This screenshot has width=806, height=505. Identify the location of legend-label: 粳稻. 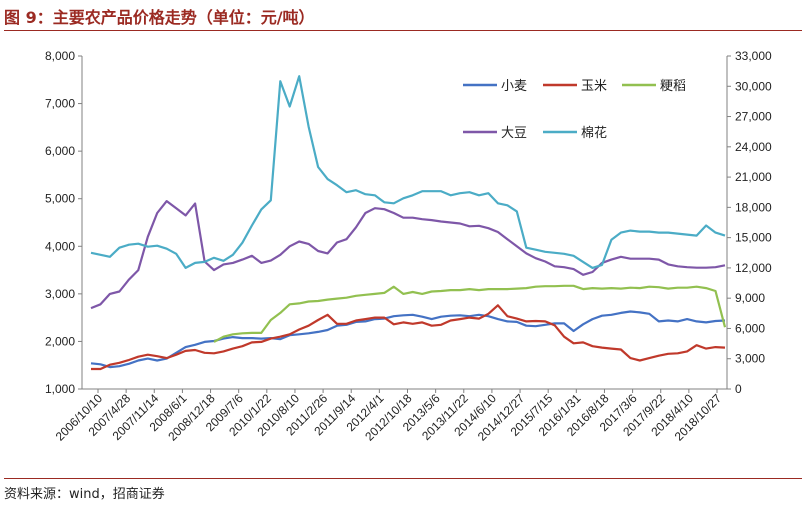
(673, 86).